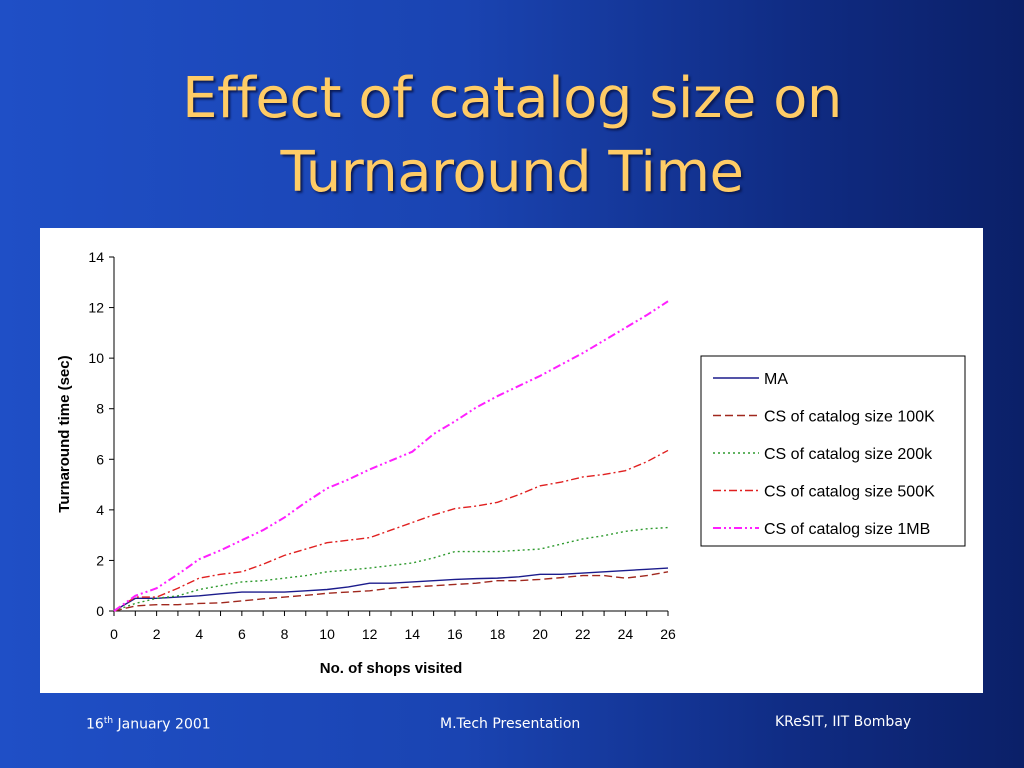 The width and height of the screenshot is (1024, 768). Describe the element at coordinates (847, 529) in the screenshot. I see `legend-label-5: CS of catalog size 1MB` at that location.